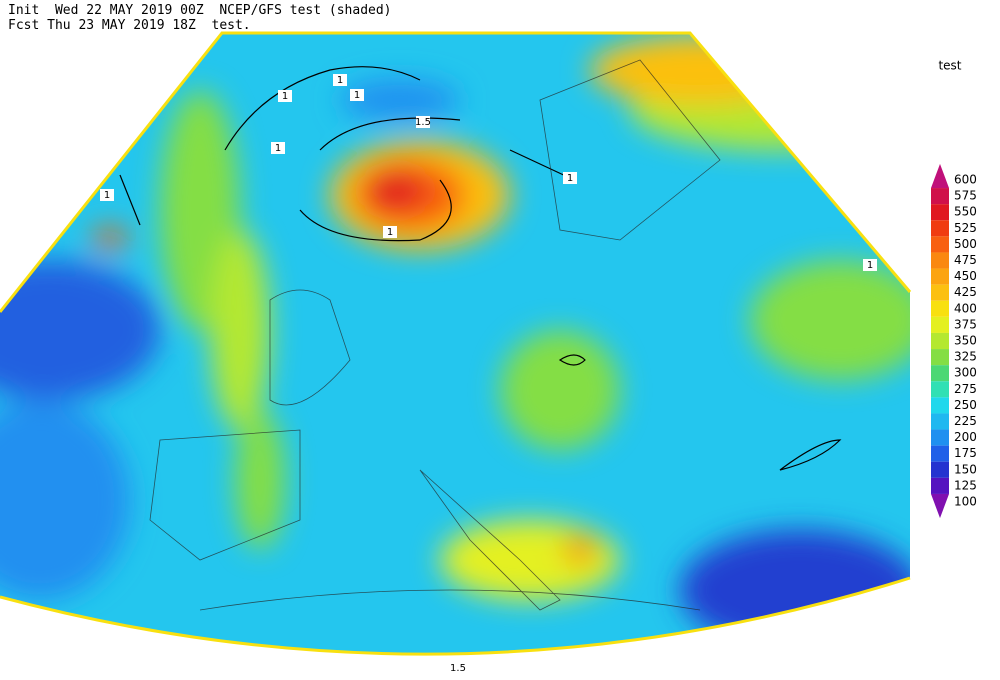  Describe the element at coordinates (965, 196) in the screenshot. I see `colorbar-label: 575` at that location.